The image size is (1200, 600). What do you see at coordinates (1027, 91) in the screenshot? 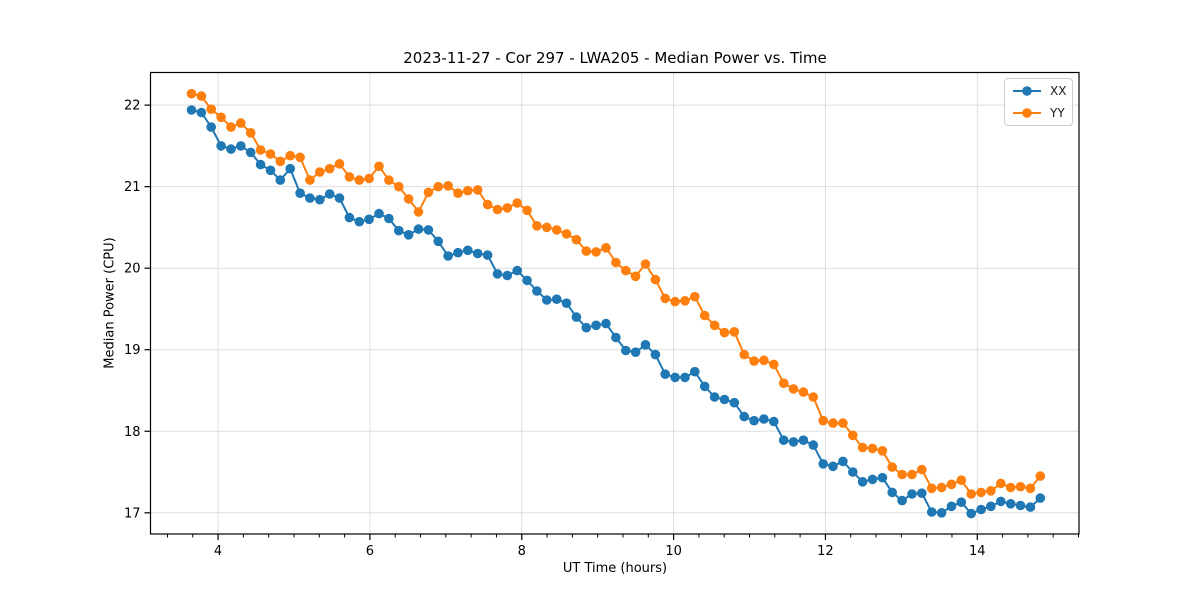
I see `legend-marker-xx-icon` at bounding box center [1027, 91].